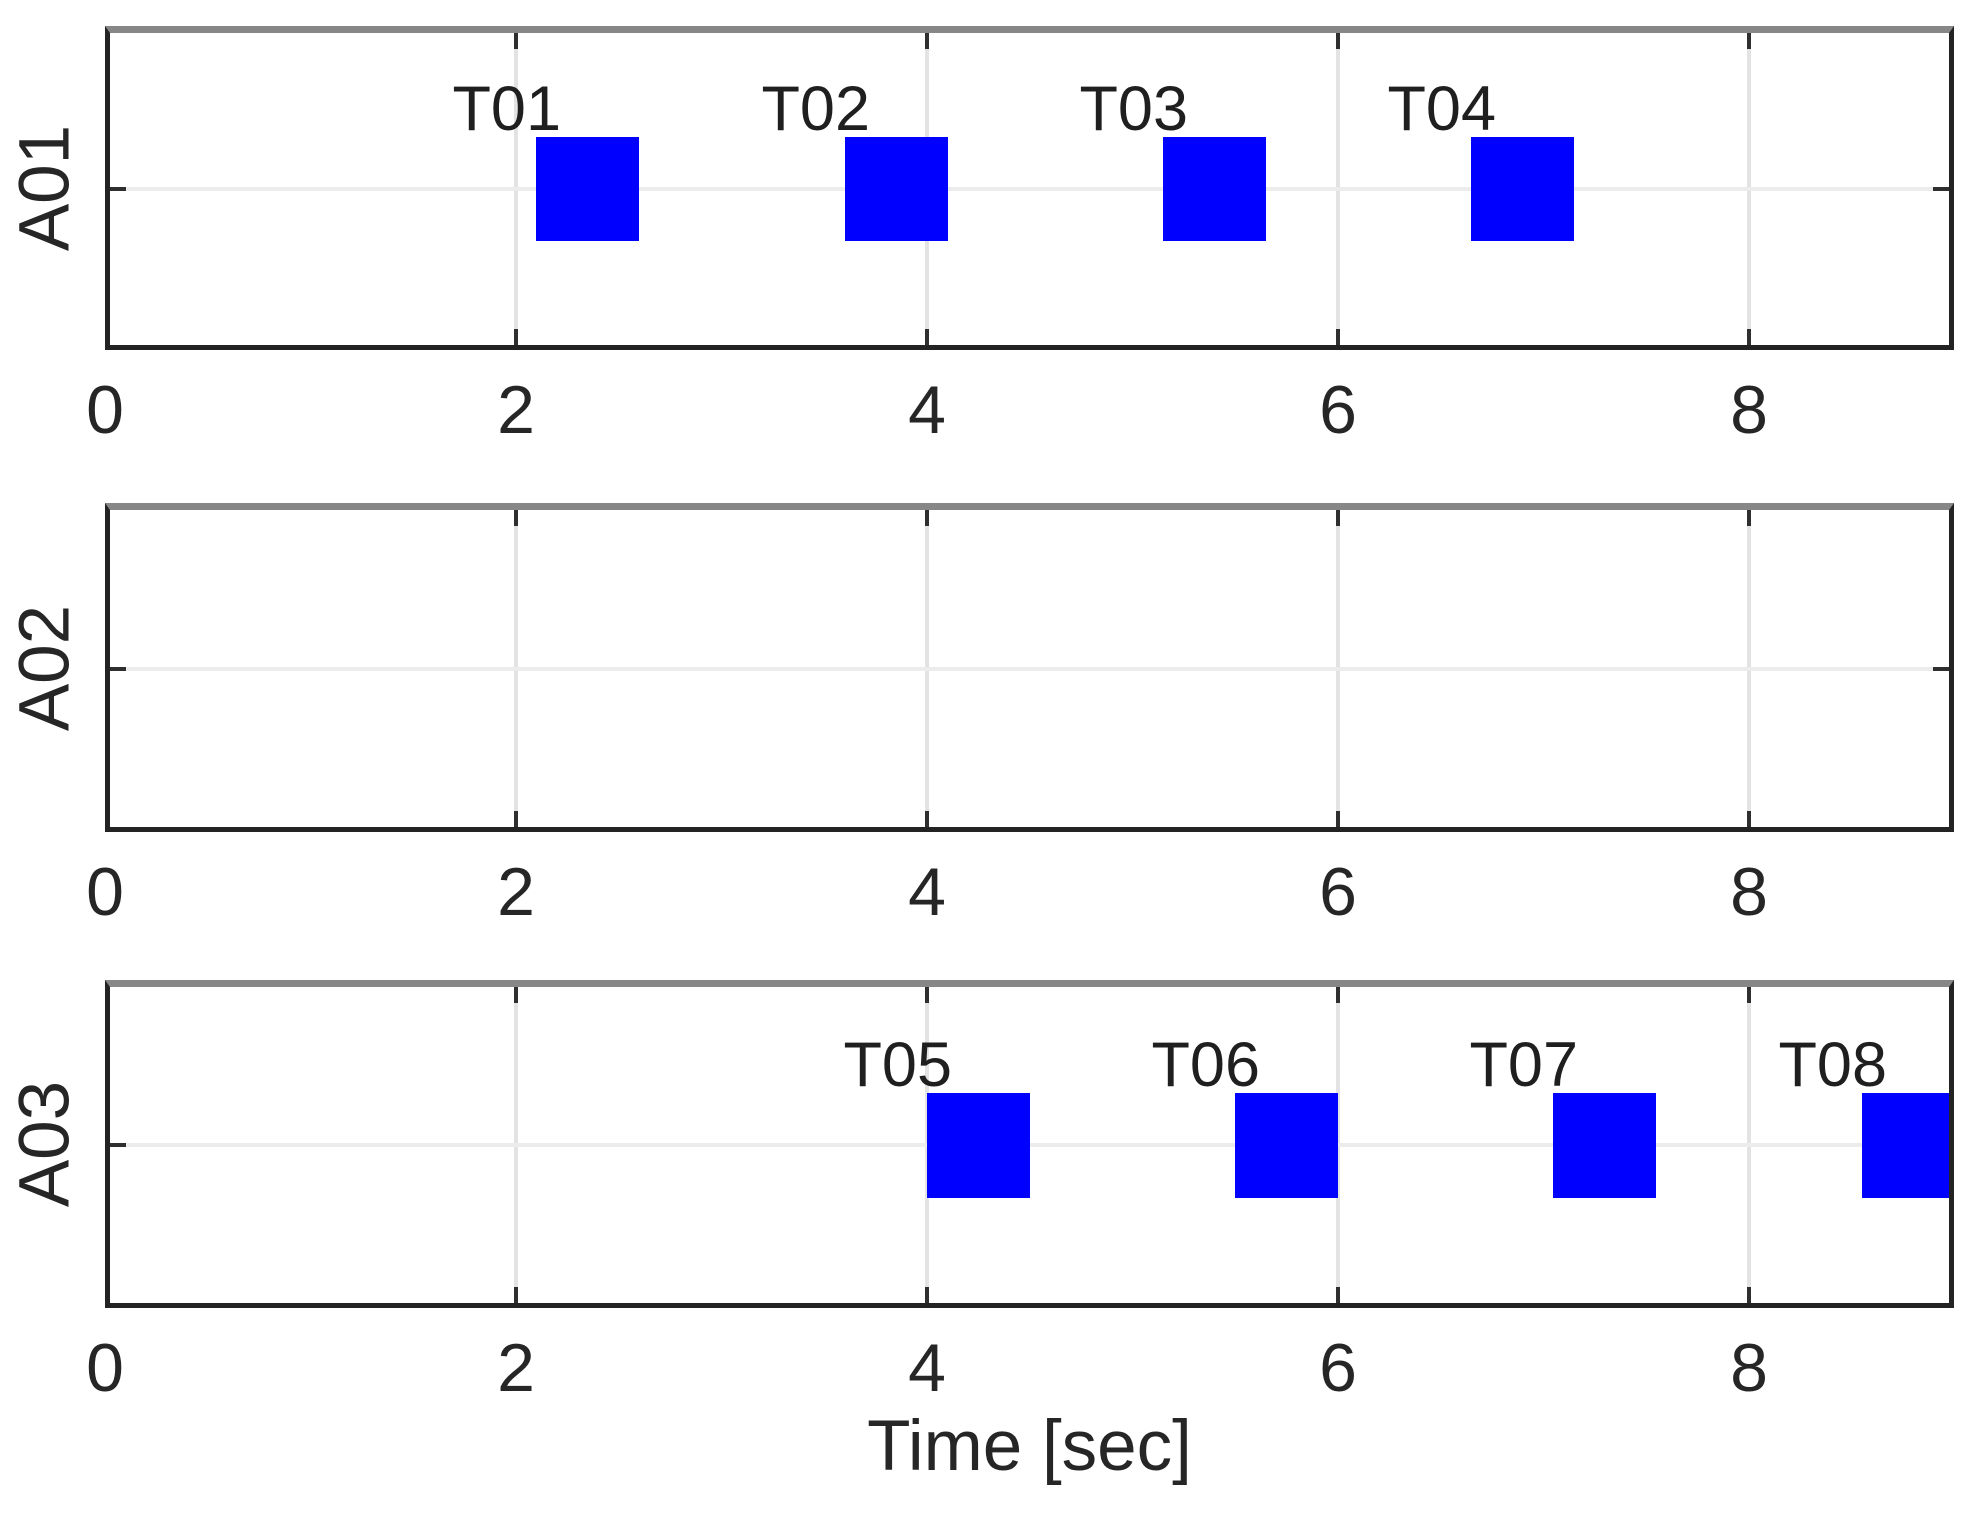 This screenshot has height=1518, width=1966. What do you see at coordinates (897, 1065) in the screenshot?
I see `task-label: T05` at bounding box center [897, 1065].